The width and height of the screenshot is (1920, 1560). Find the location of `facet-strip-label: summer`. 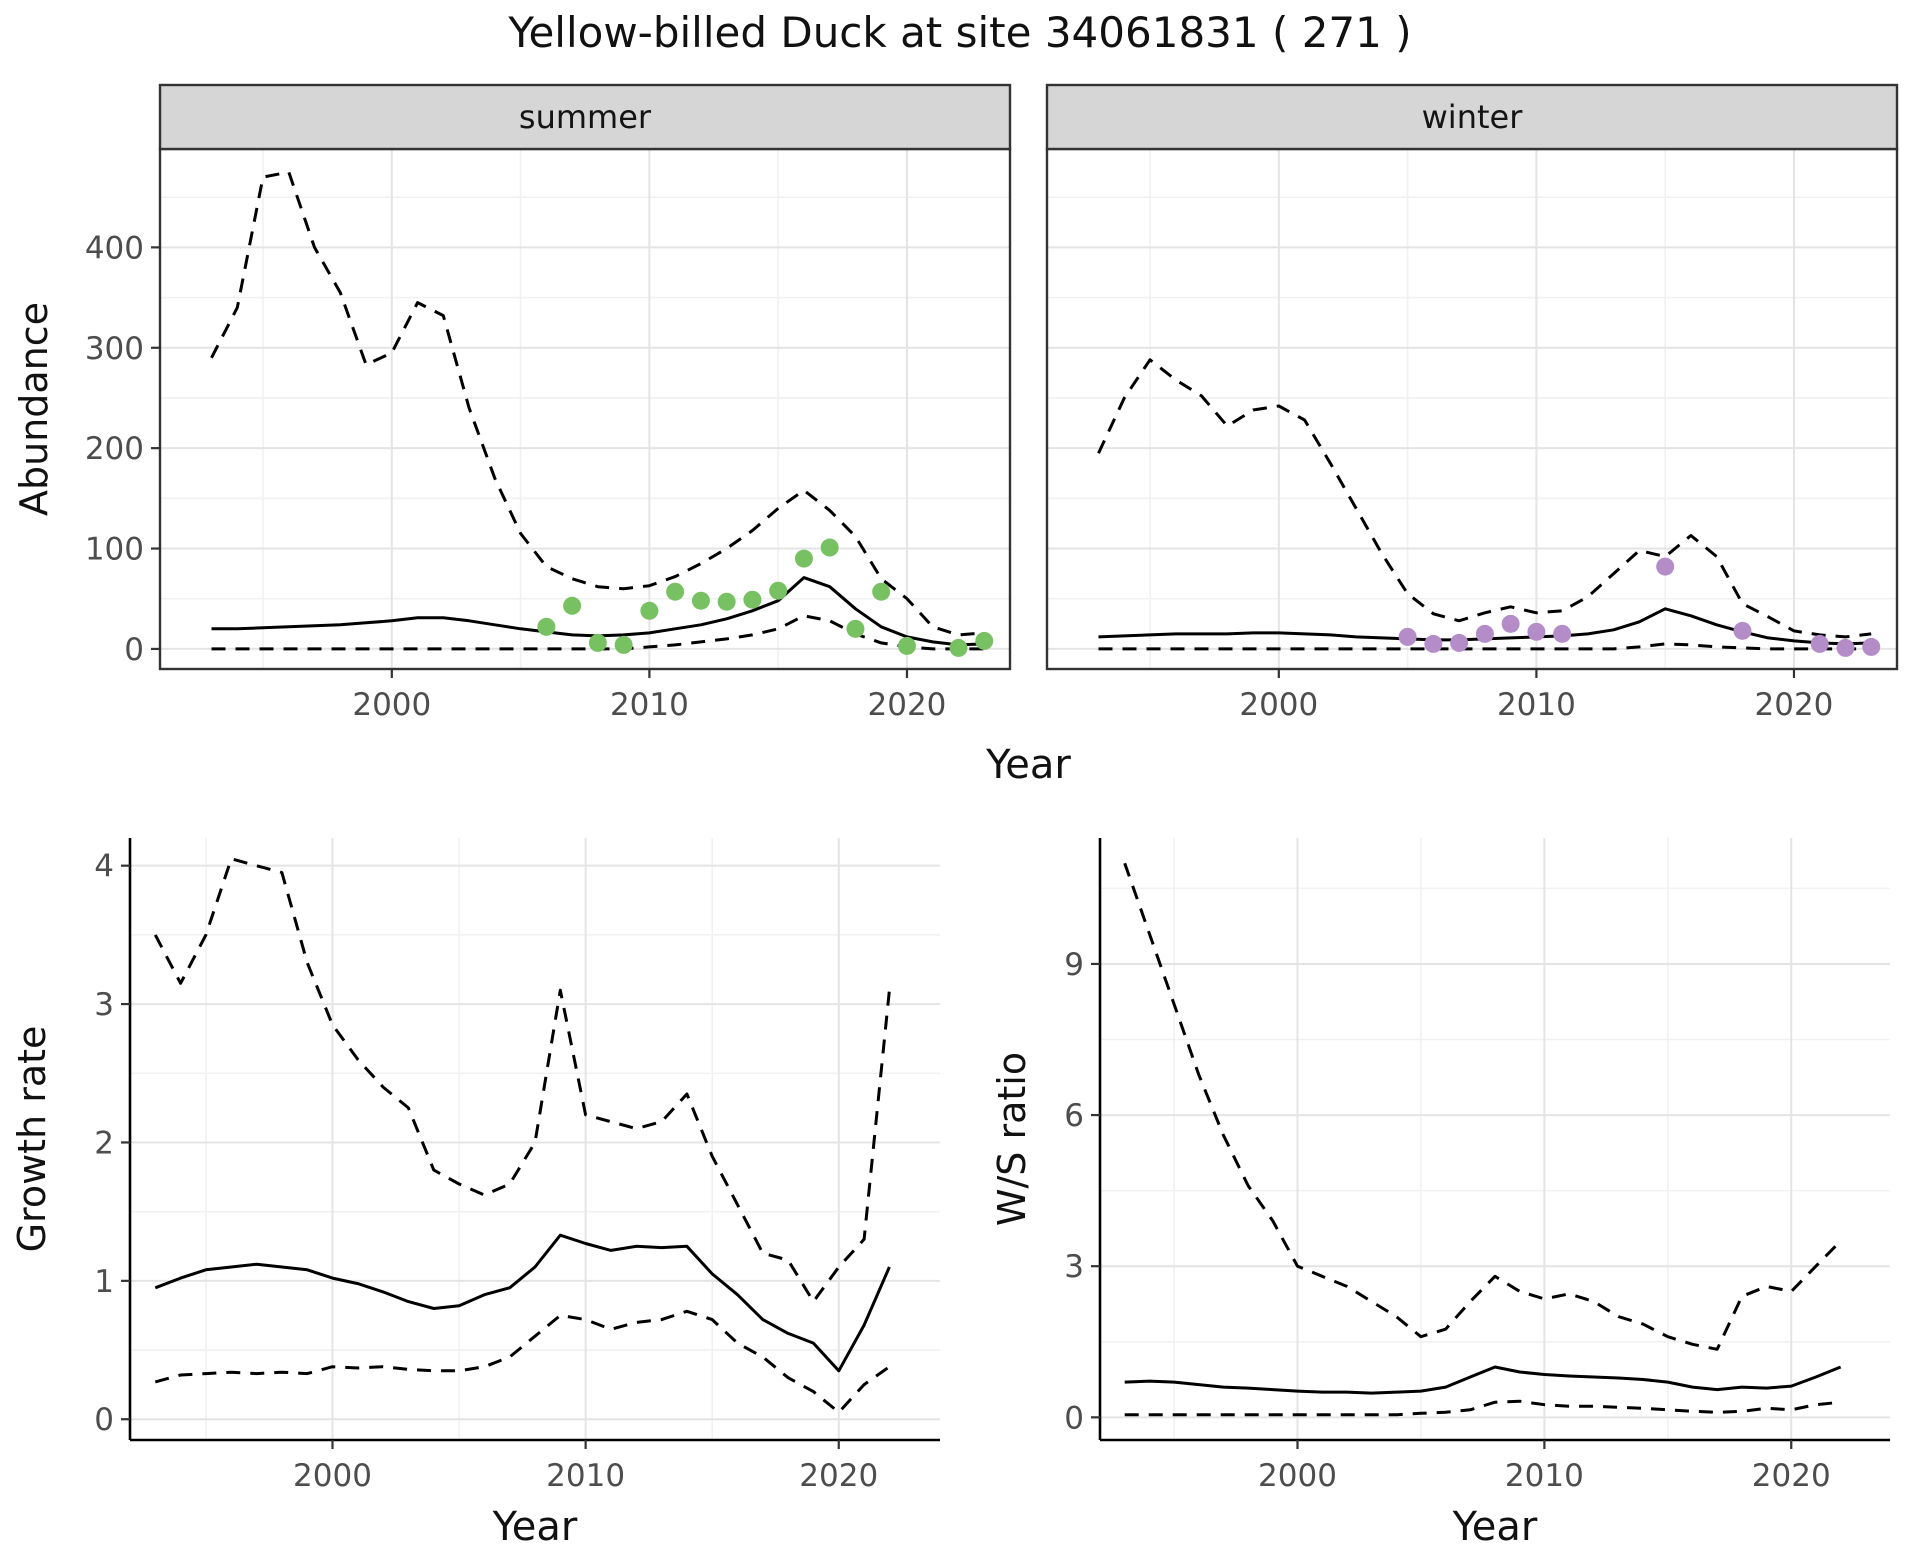

facet-strip-label: summer is located at coordinates (585, 117).